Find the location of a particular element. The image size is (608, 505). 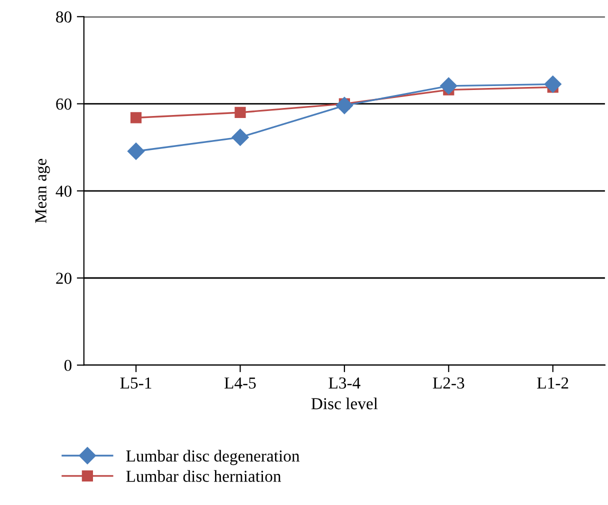

x-tick-label: L5-1 is located at coordinates (136, 383).